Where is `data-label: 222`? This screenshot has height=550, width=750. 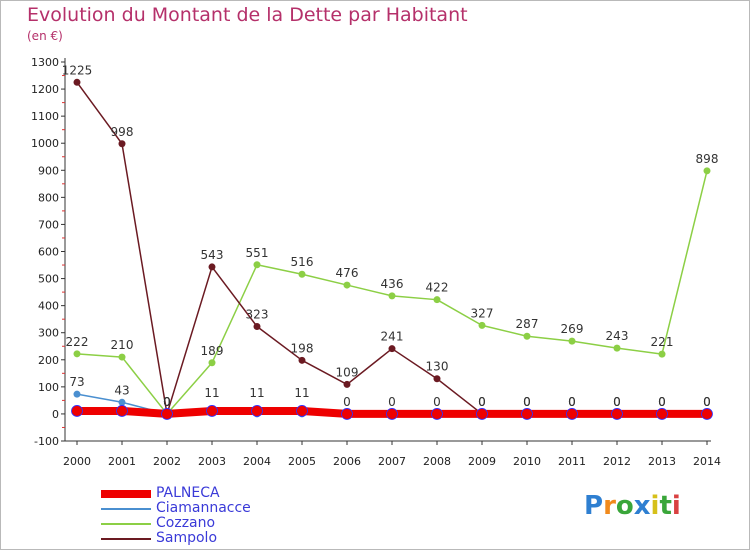 data-label: 222 is located at coordinates (77, 342).